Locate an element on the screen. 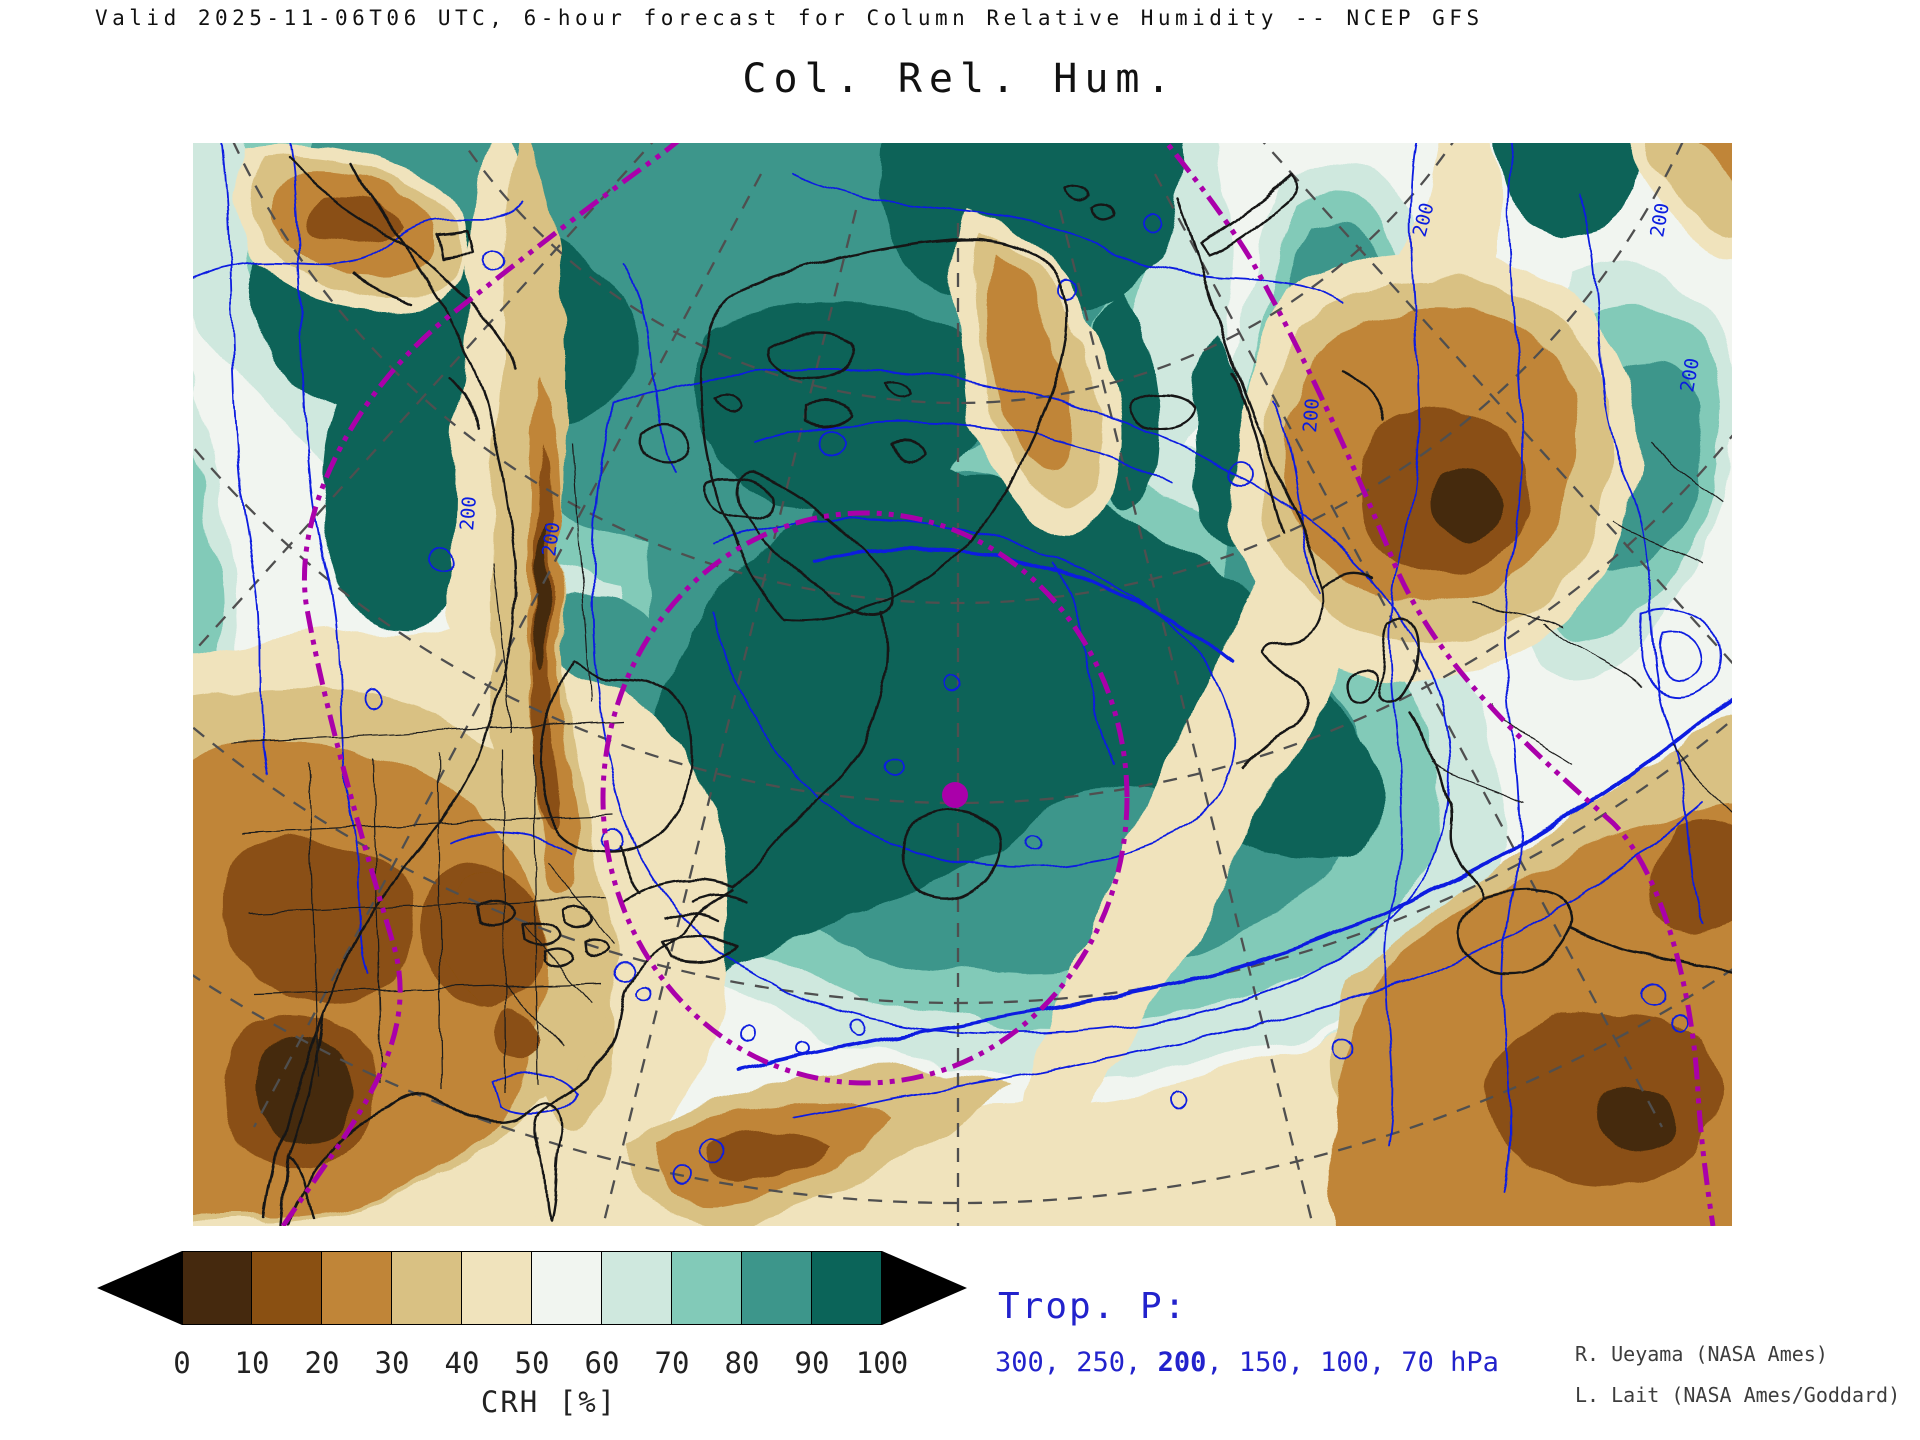  colorbar-tick: 30 is located at coordinates (392, 1363).